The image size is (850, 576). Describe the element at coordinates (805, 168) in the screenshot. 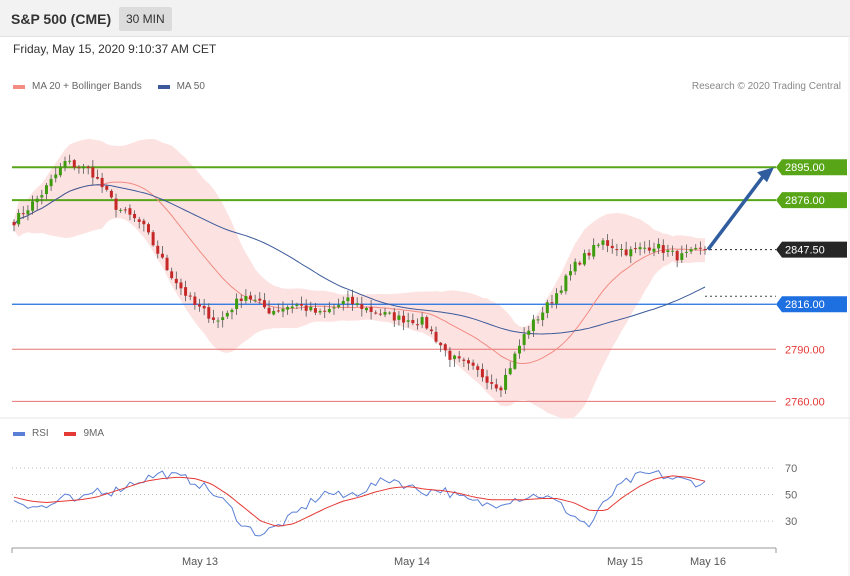

I see `level-label-2895.00: 2895.00` at that location.